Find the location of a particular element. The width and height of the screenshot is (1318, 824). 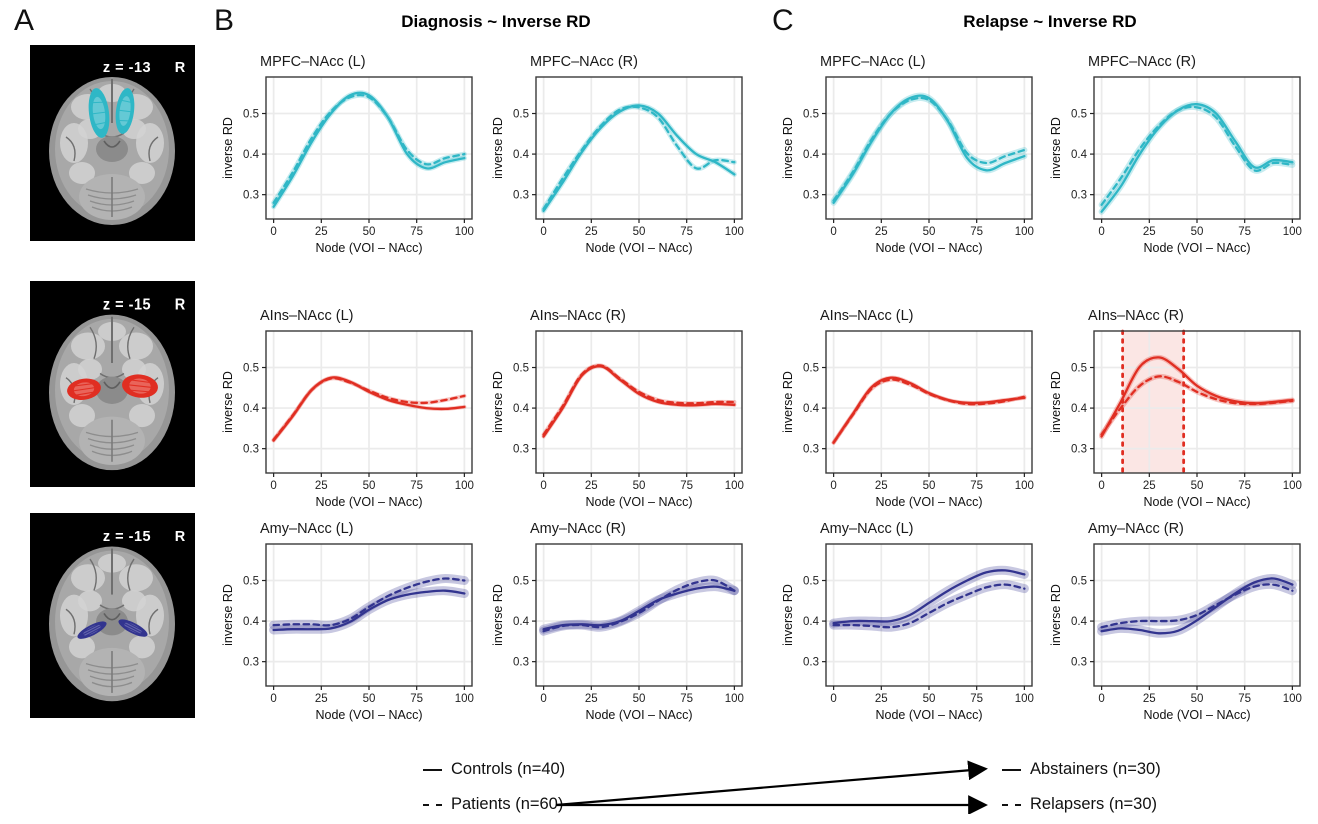

chart-title: Amy–NAcc (L) is located at coordinates (307, 529).